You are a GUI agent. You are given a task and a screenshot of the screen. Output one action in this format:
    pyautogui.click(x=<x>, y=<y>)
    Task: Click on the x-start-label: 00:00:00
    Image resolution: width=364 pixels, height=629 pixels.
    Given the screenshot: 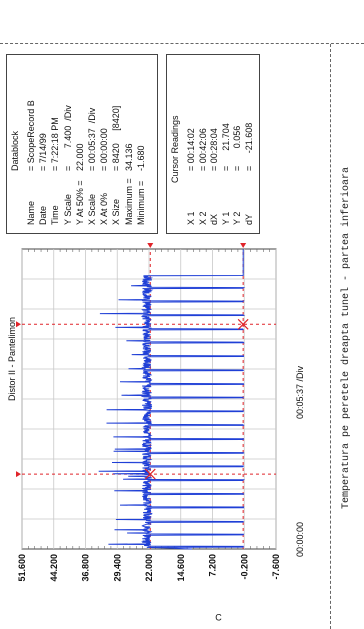 What is the action you would take?
    pyautogui.click(x=300, y=539)
    